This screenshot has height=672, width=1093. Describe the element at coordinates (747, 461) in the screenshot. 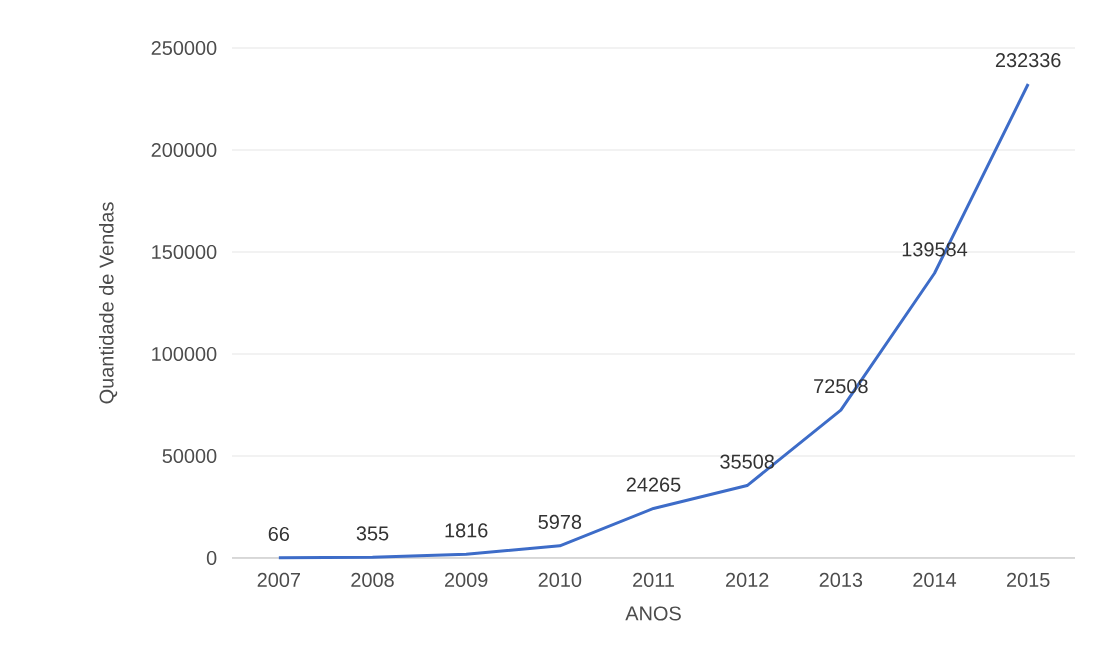

I see `data-label: 35508` at that location.